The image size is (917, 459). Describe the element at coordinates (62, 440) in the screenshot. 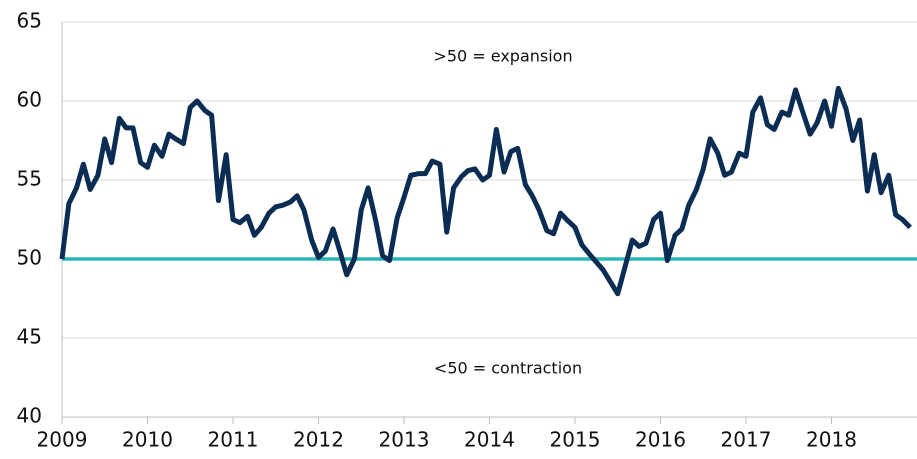

I see `x-tick-label: 2009` at that location.